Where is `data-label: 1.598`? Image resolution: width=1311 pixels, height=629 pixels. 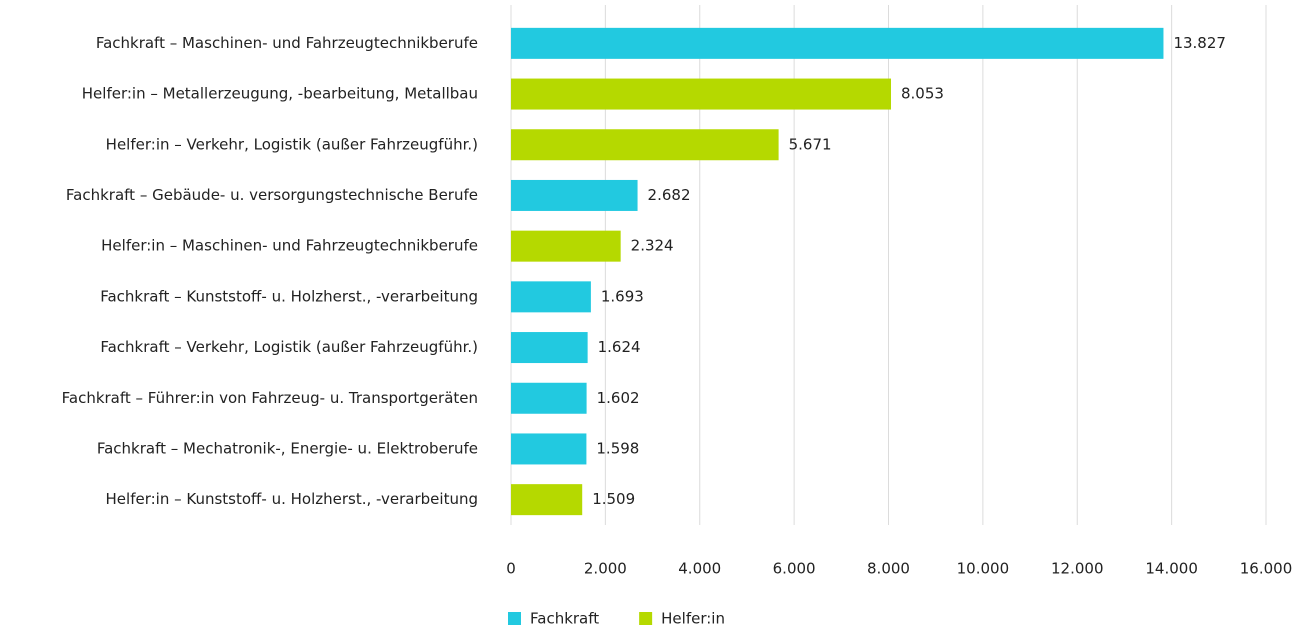
data-label: 1.598 is located at coordinates (617, 448).